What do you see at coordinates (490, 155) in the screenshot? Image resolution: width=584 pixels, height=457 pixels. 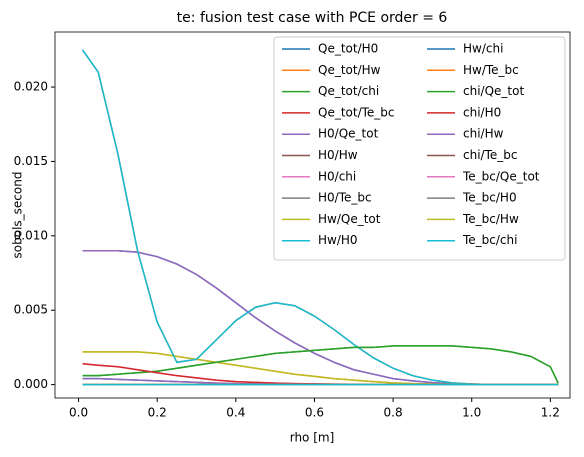 I see `legend-label: chi/Te_bc` at bounding box center [490, 155].